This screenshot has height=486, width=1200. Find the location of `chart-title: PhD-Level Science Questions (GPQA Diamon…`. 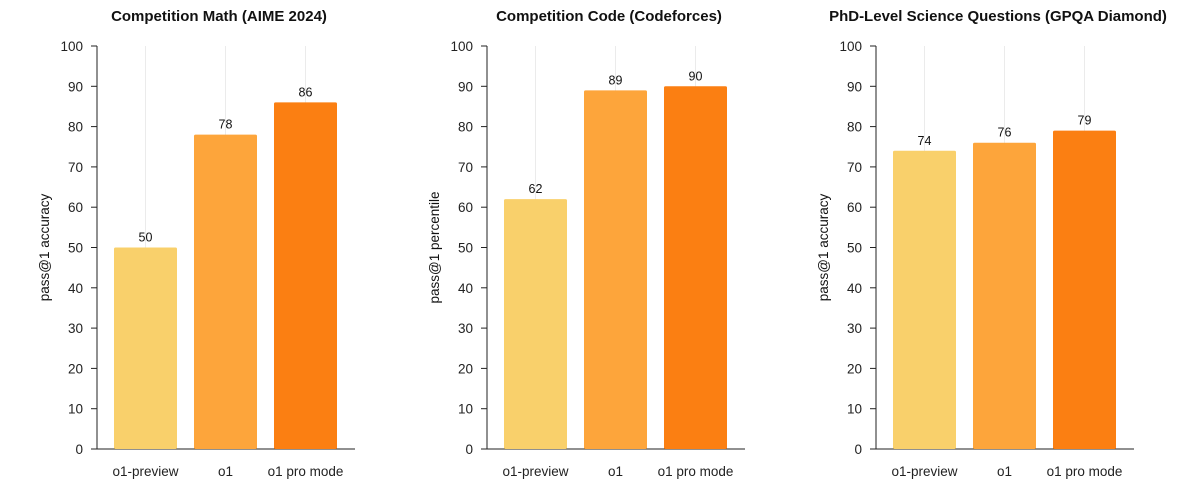

chart-title: PhD-Level Science Questions (GPQA Diamon… is located at coordinates (998, 16).